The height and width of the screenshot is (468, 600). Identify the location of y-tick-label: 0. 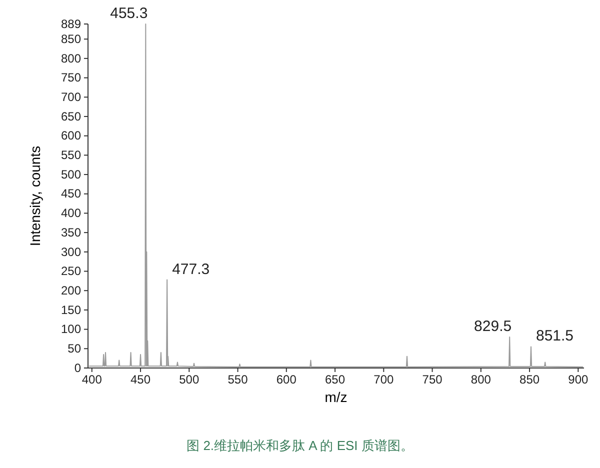
(78, 367).